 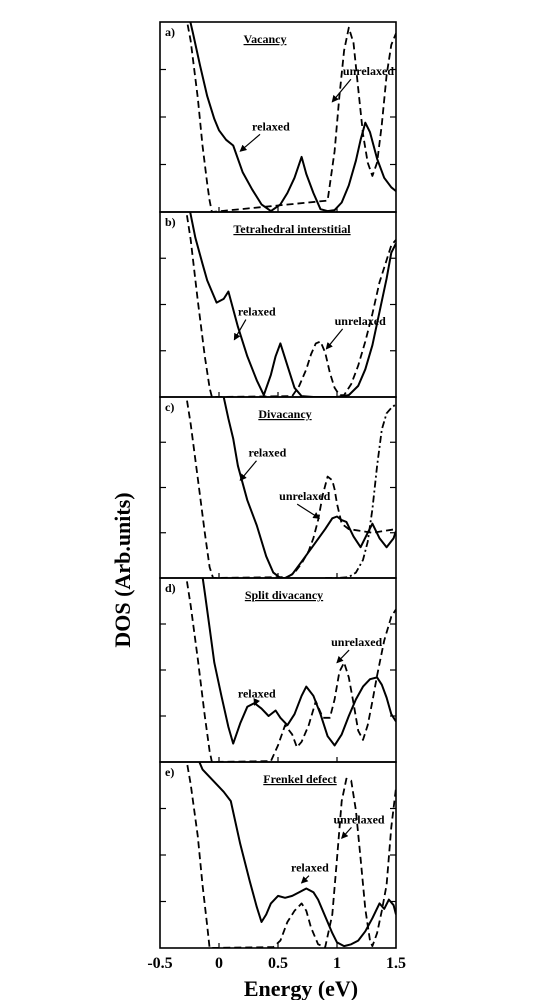 I want to click on x-tick-label: -0.5, so click(x=159, y=963).